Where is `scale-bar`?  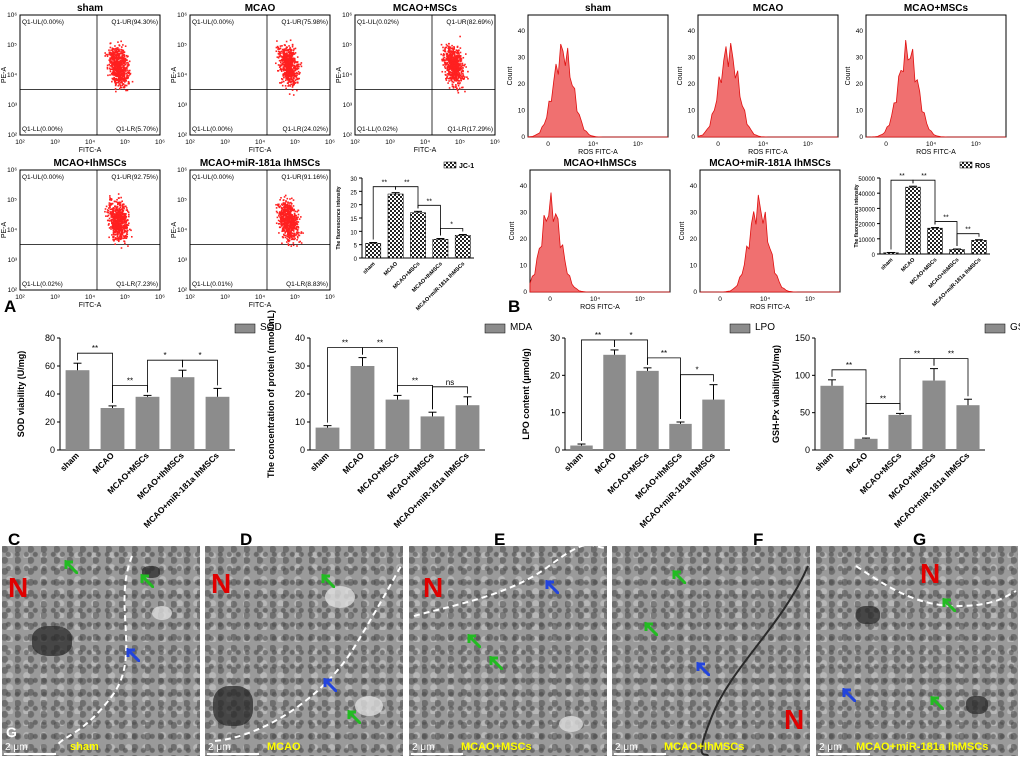
scale-bar is located at coordinates (30, 754).